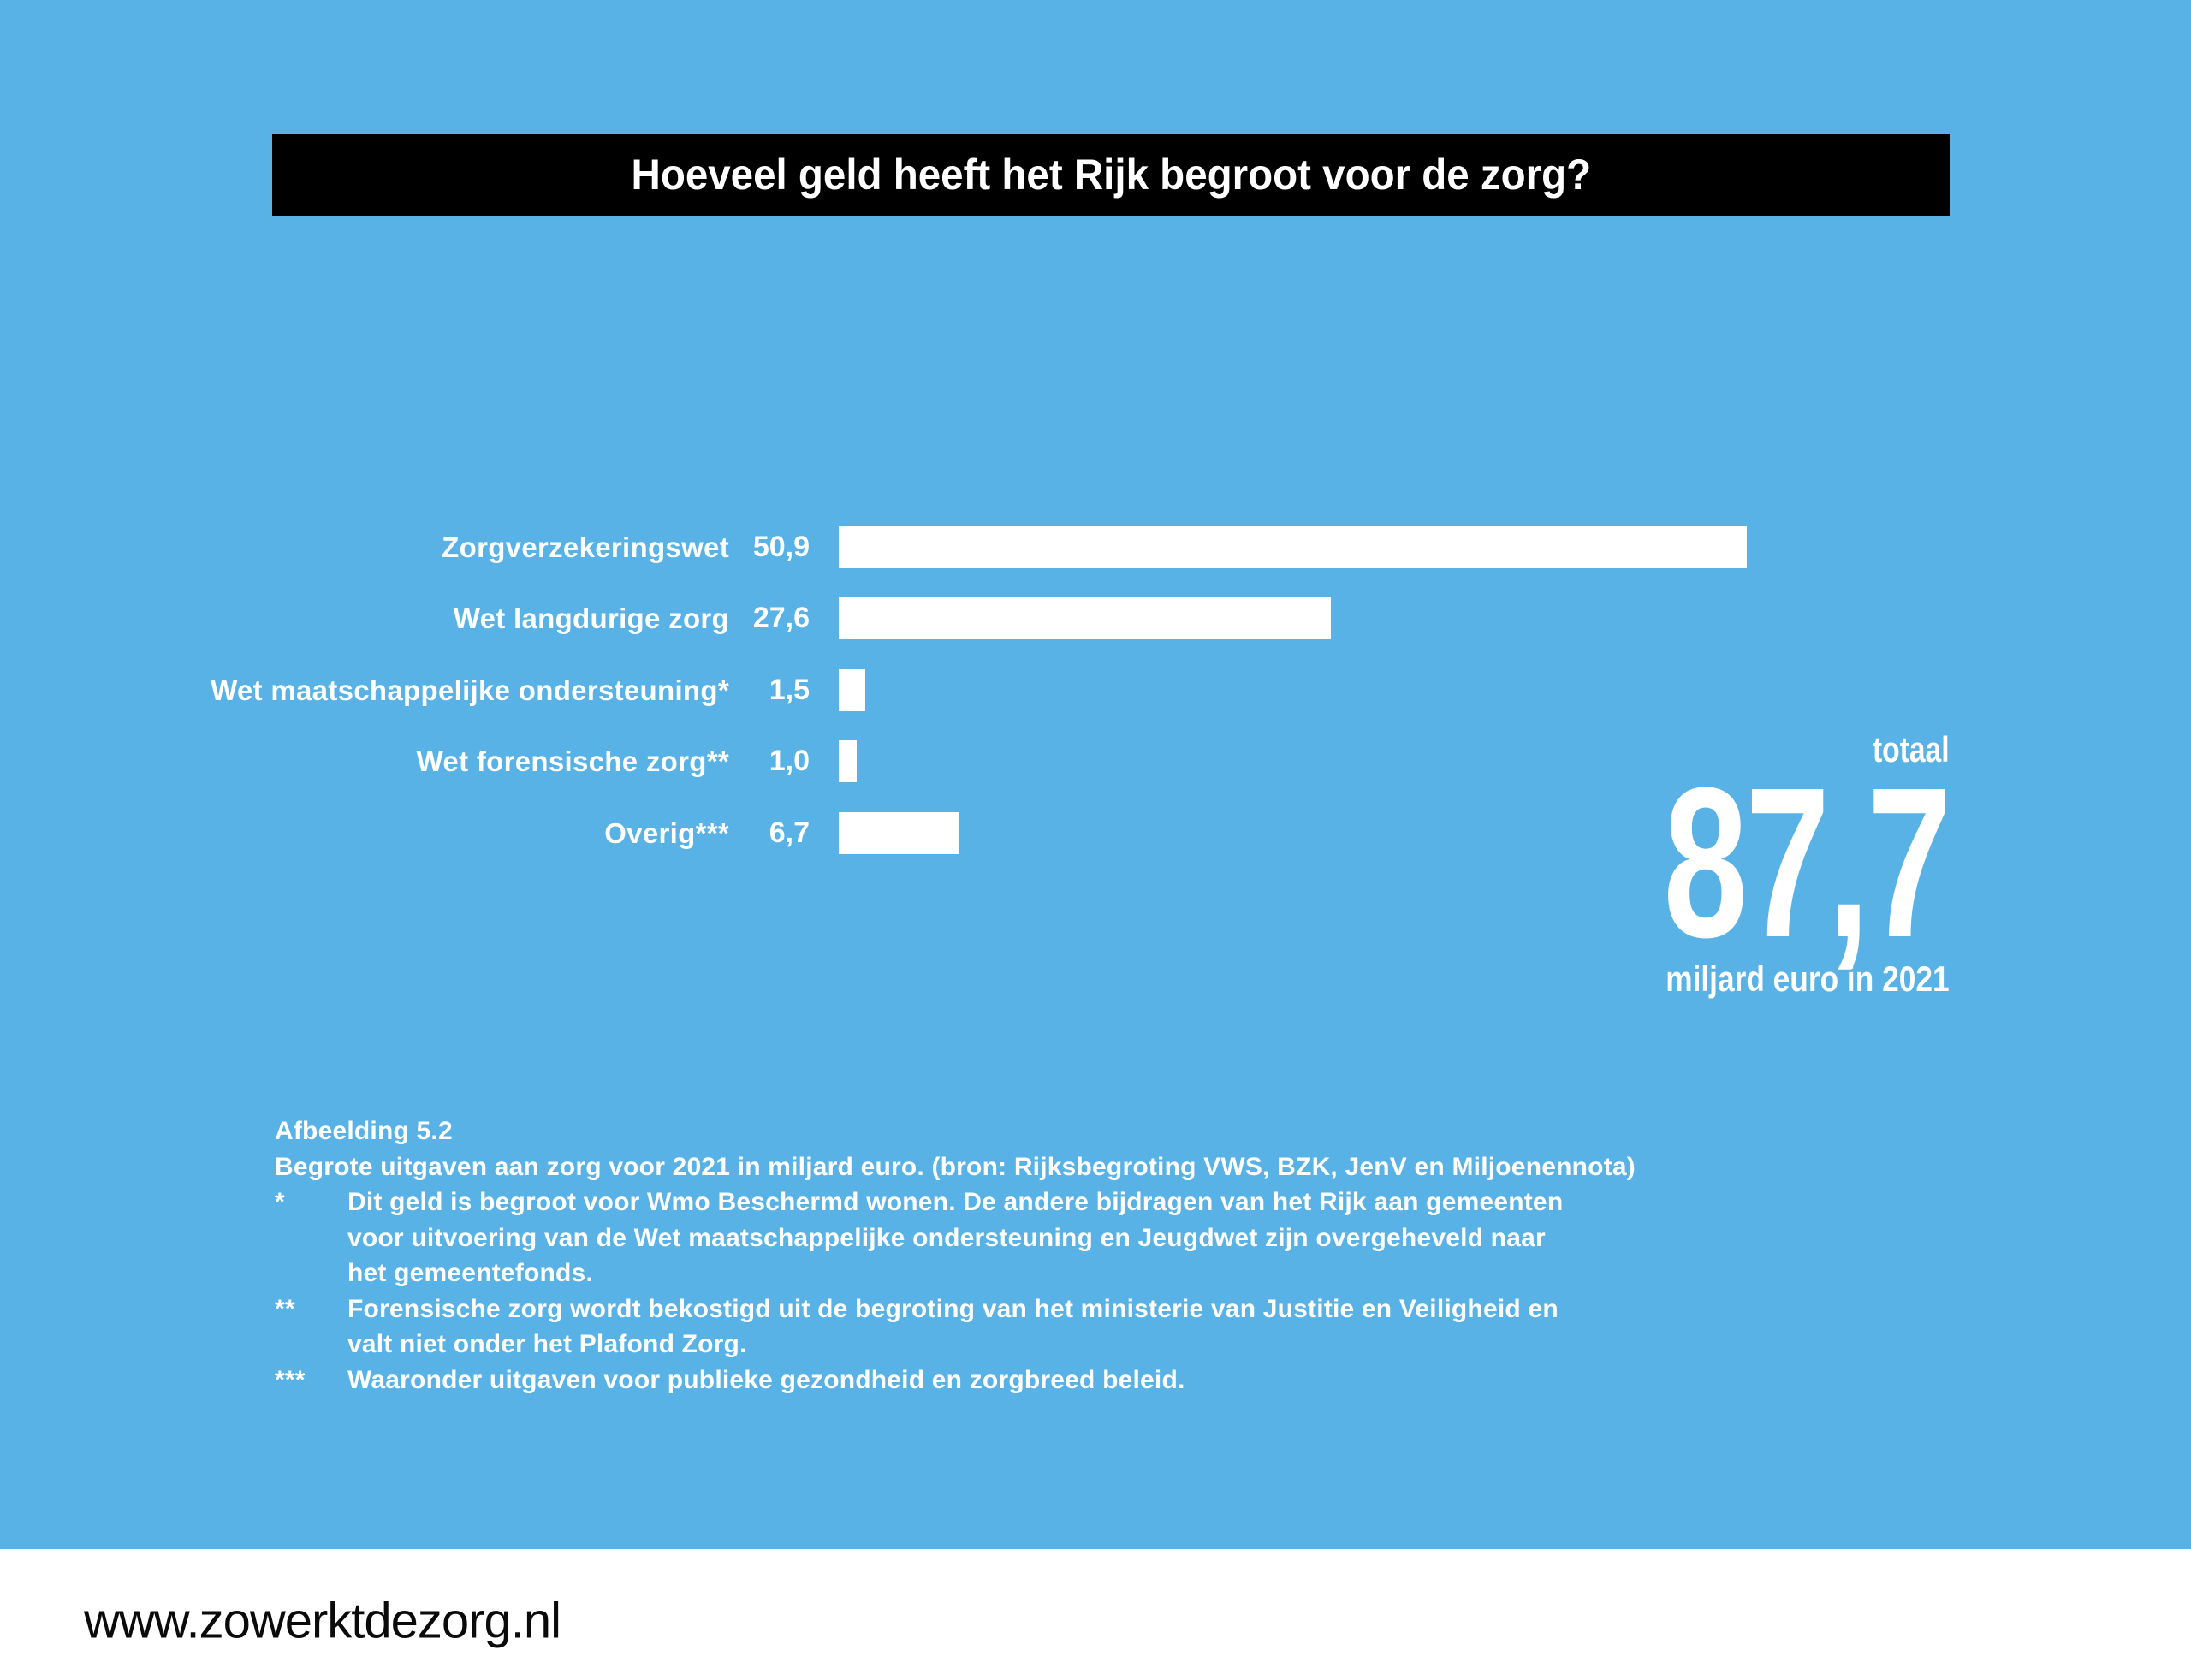 This screenshot has height=1680, width=2191. Describe the element at coordinates (572, 761) in the screenshot. I see `category-label: Wet forensische zorg**` at that location.